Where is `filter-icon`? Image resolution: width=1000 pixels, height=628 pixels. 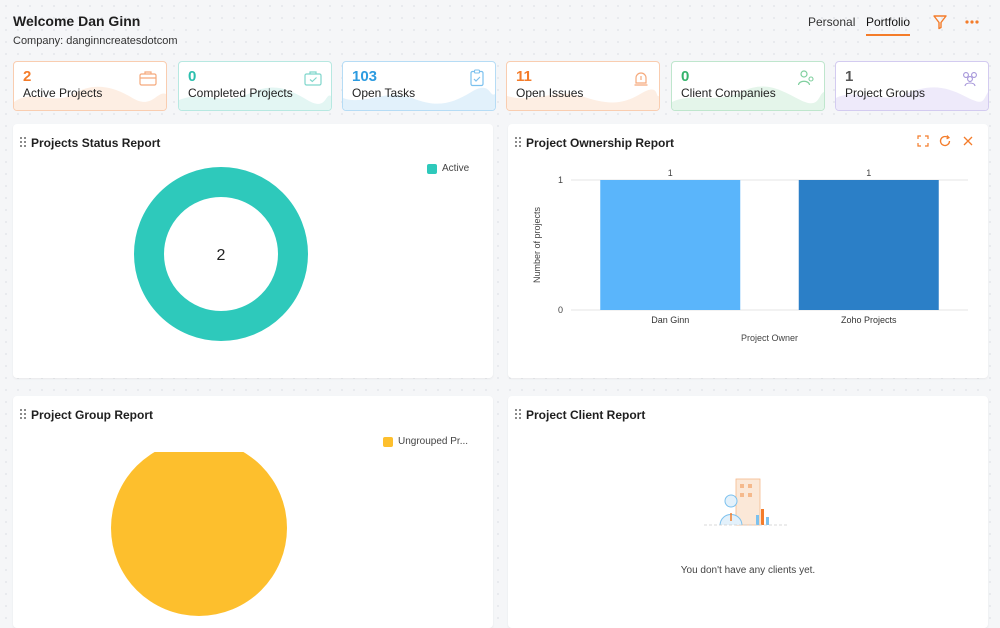 filter-icon is located at coordinates (940, 22).